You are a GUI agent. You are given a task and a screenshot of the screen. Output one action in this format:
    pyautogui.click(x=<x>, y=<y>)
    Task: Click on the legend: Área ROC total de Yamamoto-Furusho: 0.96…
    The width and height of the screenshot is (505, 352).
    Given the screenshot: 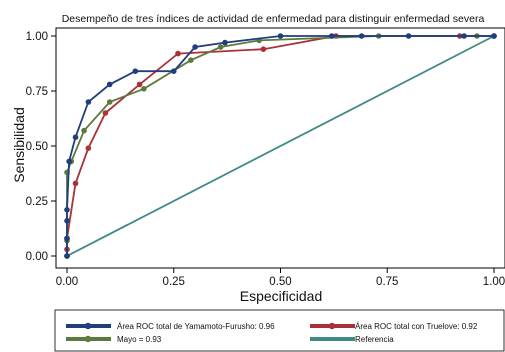 What is the action you would take?
    pyautogui.click(x=272, y=333)
    